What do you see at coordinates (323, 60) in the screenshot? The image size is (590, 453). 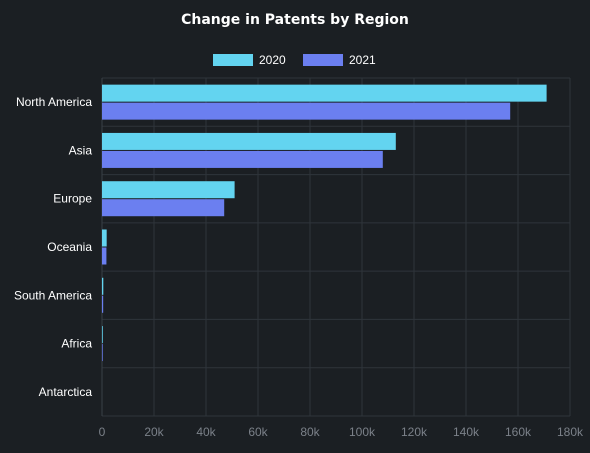 I see `legend-swatch-2021` at bounding box center [323, 60].